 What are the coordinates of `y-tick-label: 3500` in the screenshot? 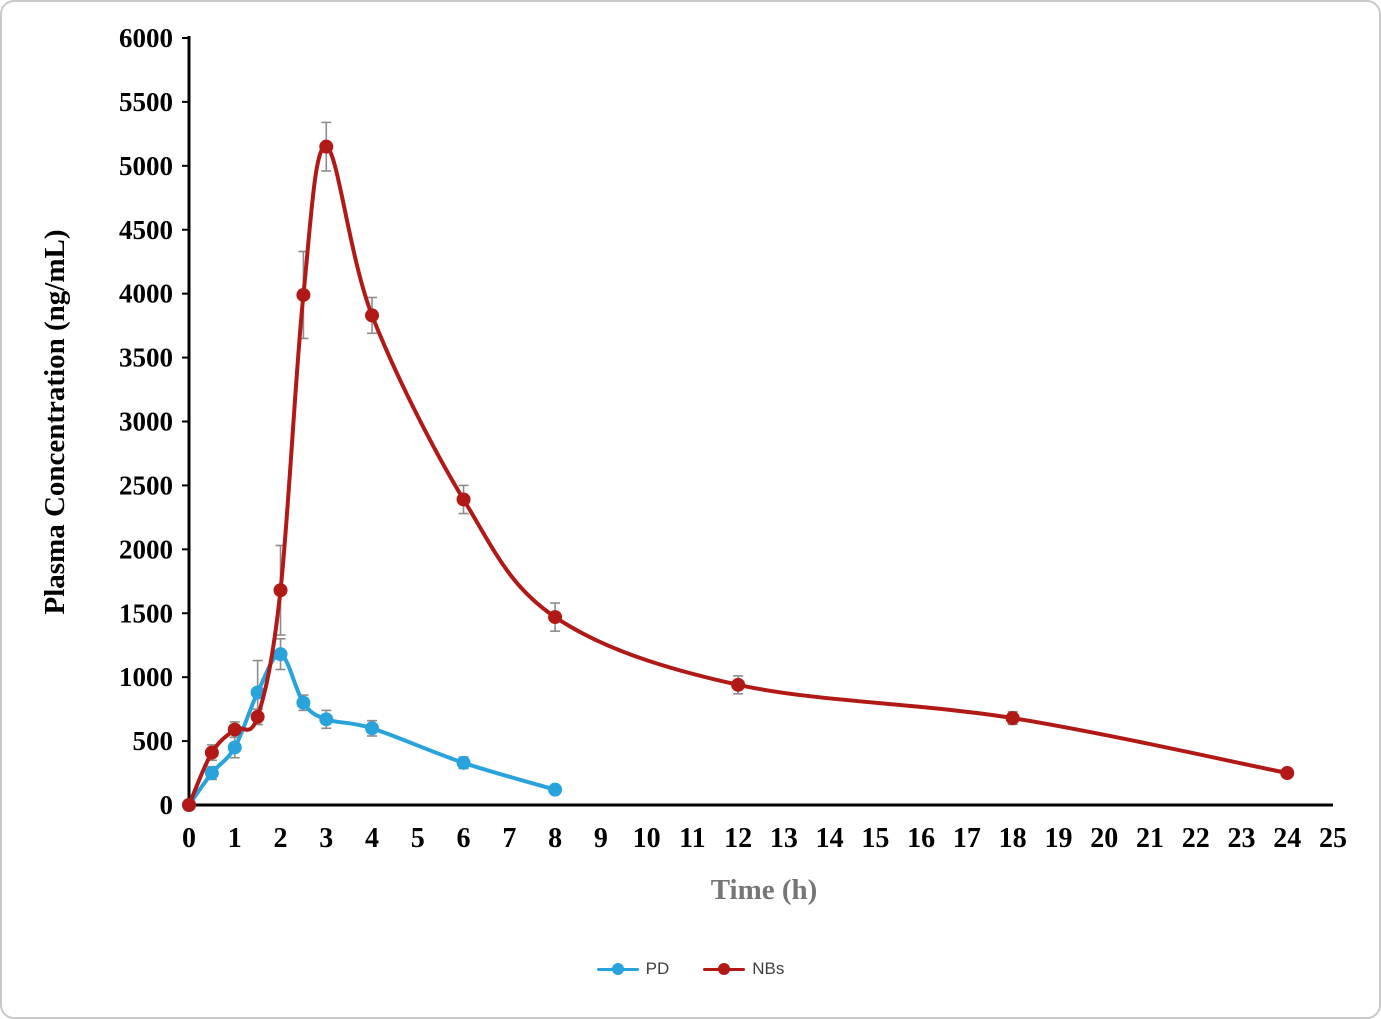 It's located at (146, 358).